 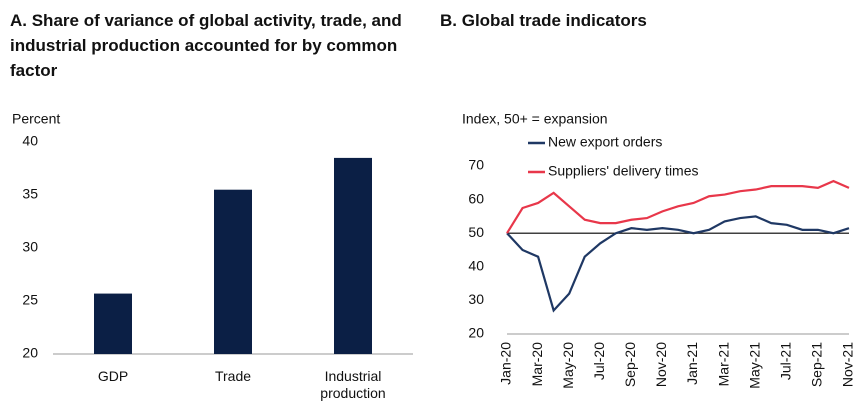 What do you see at coordinates (847, 364) in the screenshot?
I see `x-tick-label: Nov-21` at bounding box center [847, 364].